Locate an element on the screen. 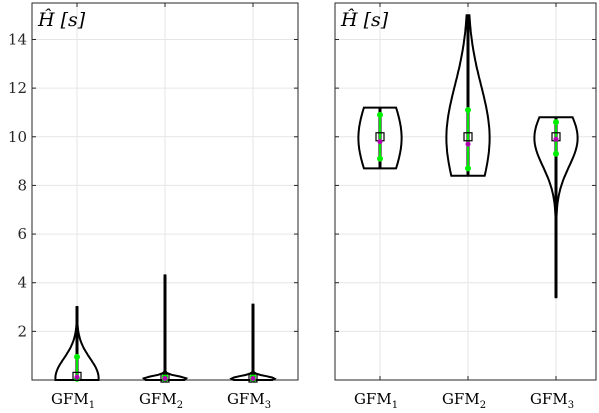 Image resolution: width=599 pixels, height=413 pixels. y-tick-label: 12 is located at coordinates (17, 88).